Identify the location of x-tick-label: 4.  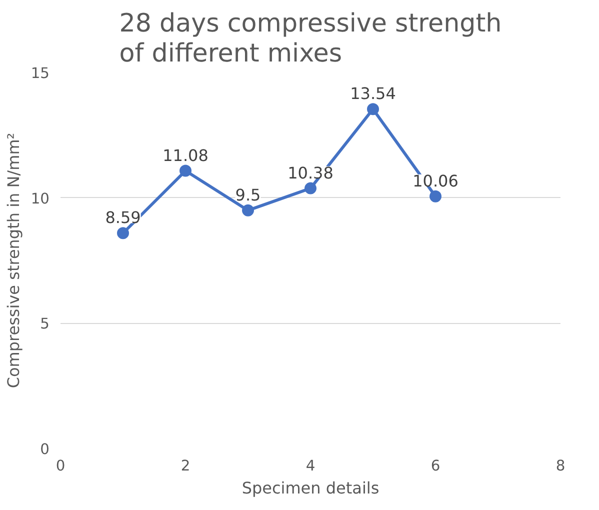
(311, 466).